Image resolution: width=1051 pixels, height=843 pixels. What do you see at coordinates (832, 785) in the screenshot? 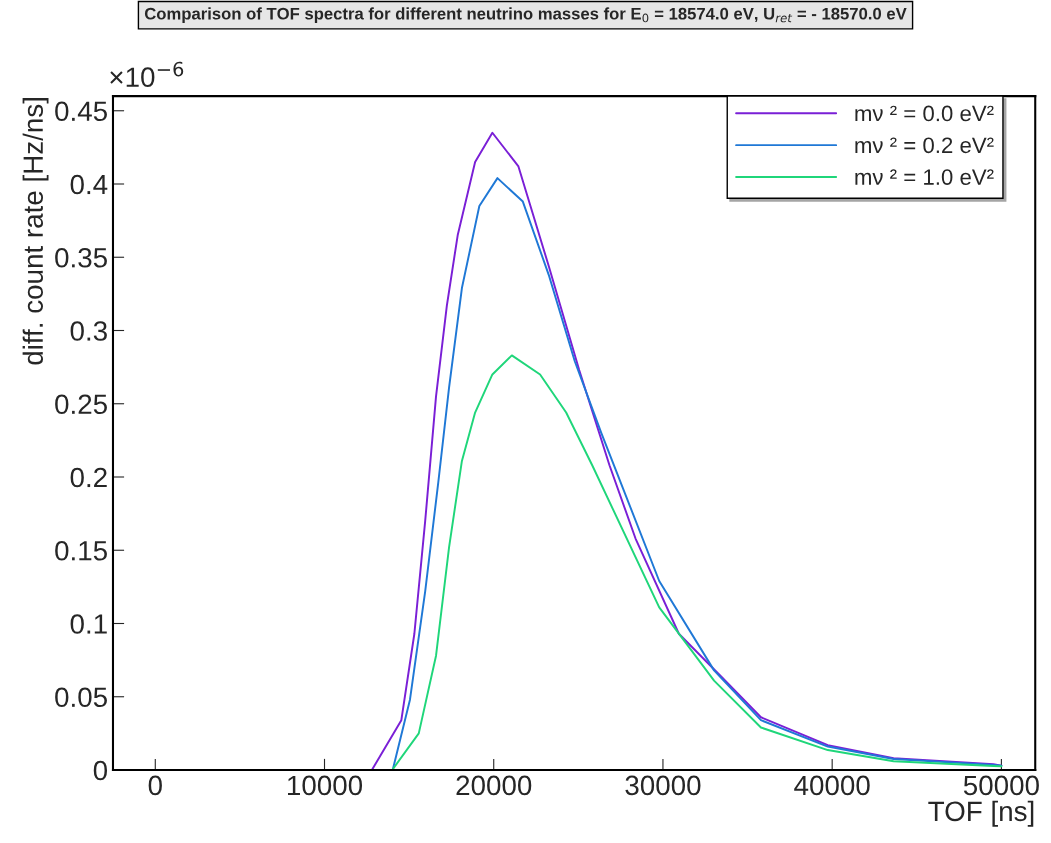
I see `x-tick-label: 40000` at bounding box center [832, 785].